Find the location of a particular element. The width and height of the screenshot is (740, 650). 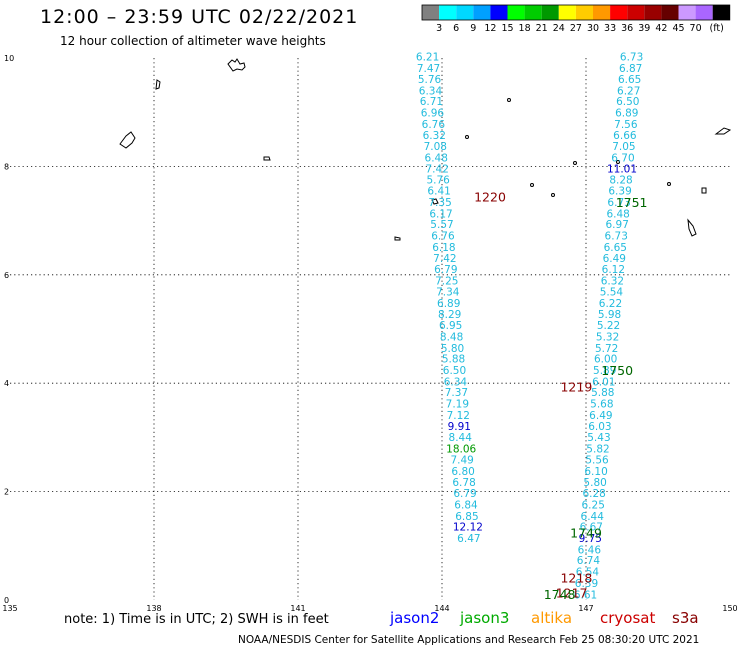

data-value-label: 6.34 is located at coordinates (456, 382).